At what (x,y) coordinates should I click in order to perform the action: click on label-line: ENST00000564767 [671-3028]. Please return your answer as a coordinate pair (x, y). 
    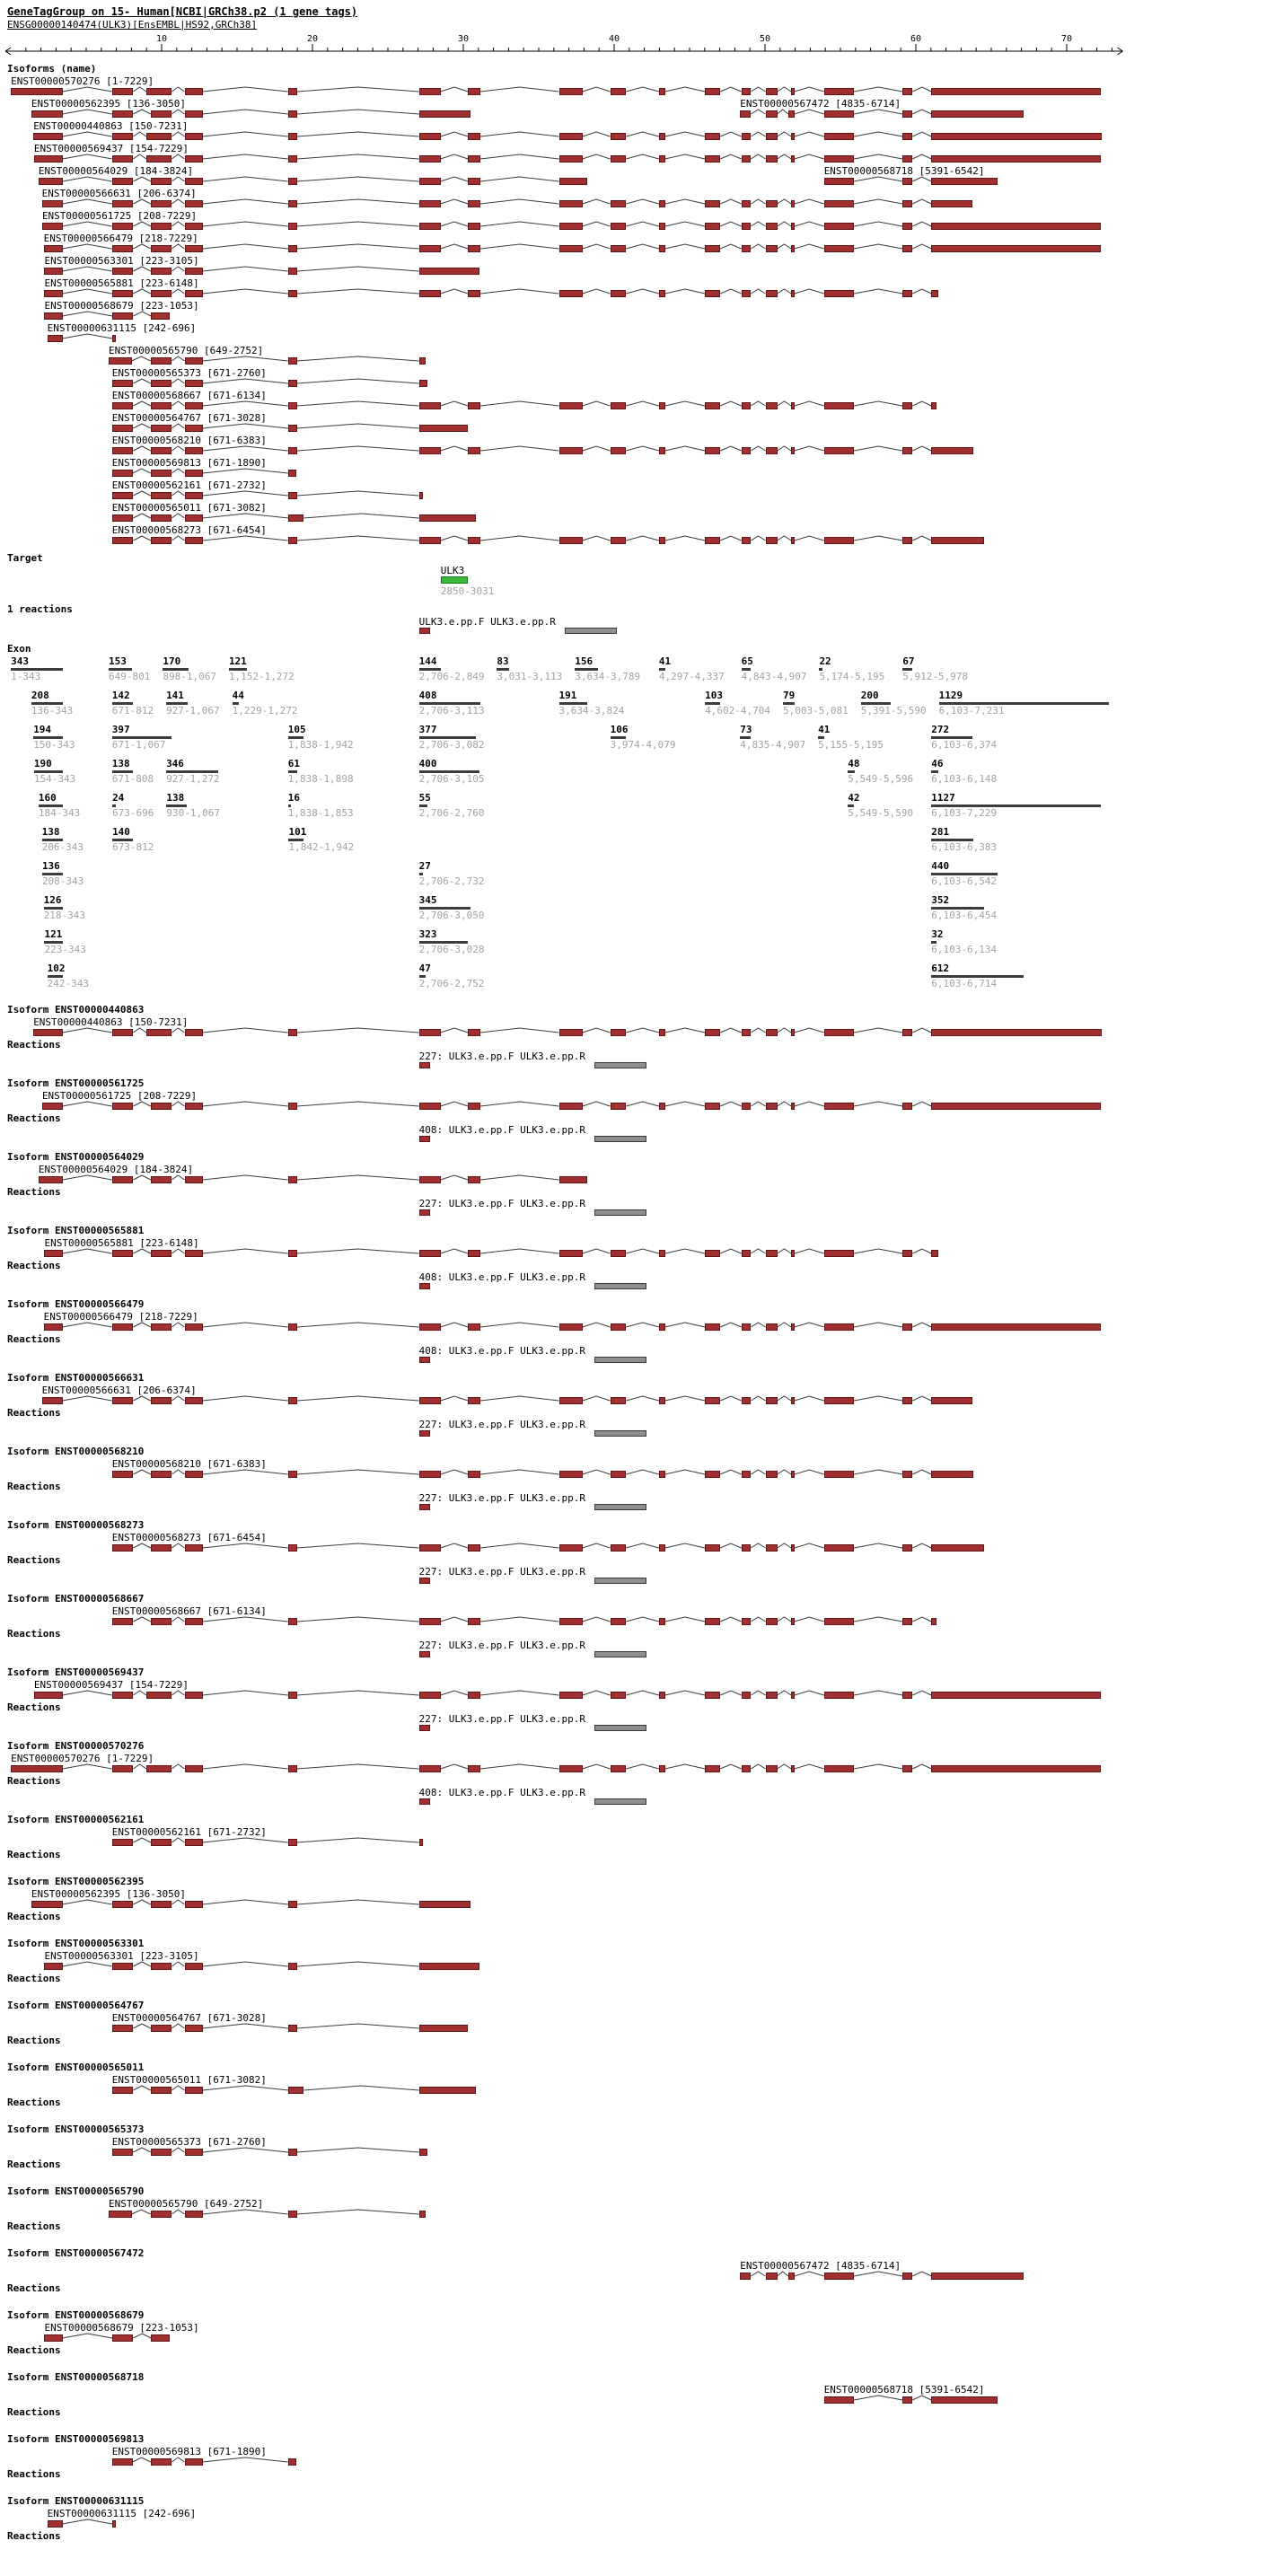
    Looking at the image, I should click on (628, 418).